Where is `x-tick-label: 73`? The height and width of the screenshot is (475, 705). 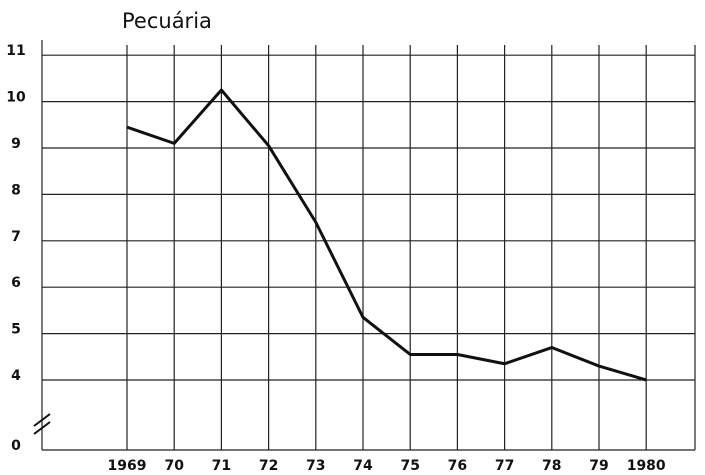
x-tick-label: 73 is located at coordinates (315, 466).